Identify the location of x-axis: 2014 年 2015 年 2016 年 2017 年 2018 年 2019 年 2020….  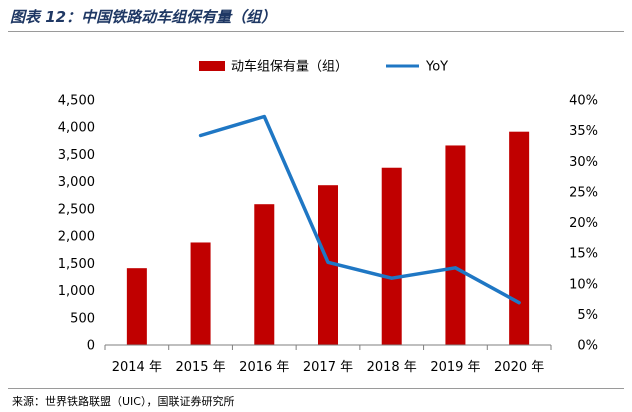
(328, 359).